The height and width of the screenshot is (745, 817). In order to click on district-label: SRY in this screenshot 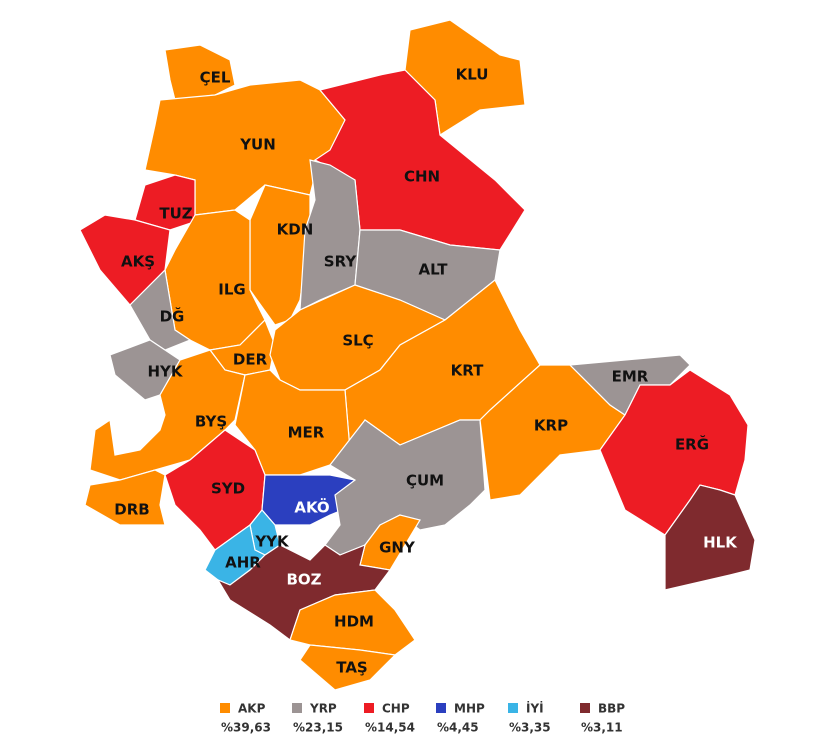, I will do `click(341, 262)`.